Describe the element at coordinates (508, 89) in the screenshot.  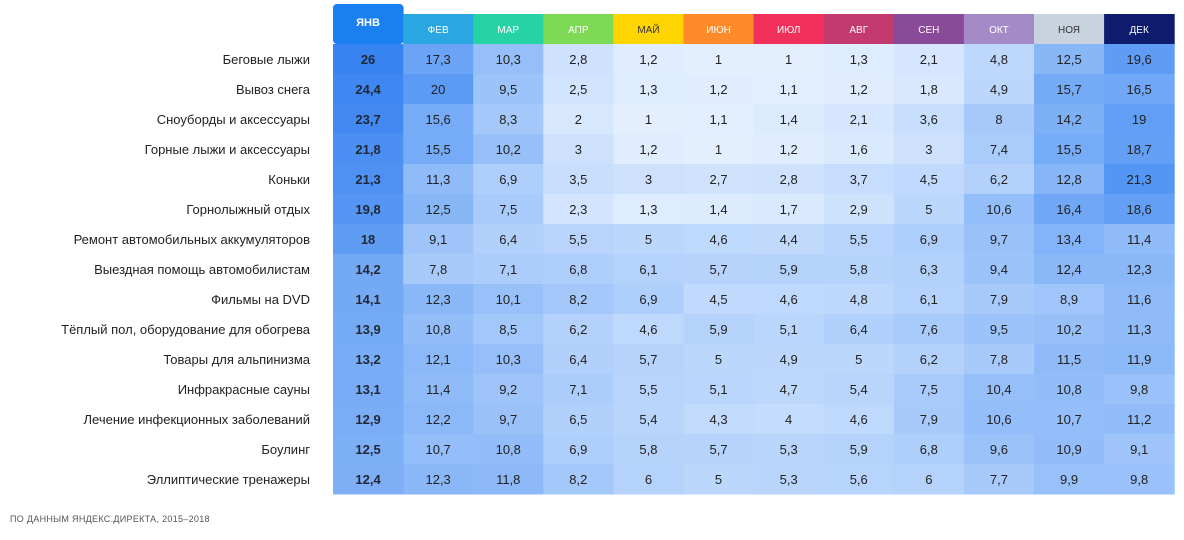
I see `cell-value: 9,5` at that location.